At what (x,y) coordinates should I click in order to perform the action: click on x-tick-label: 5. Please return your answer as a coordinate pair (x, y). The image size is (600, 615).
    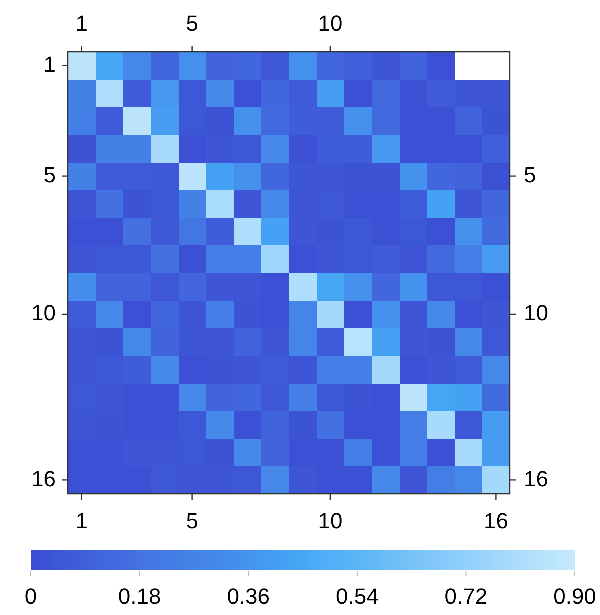
    Looking at the image, I should click on (192, 521).